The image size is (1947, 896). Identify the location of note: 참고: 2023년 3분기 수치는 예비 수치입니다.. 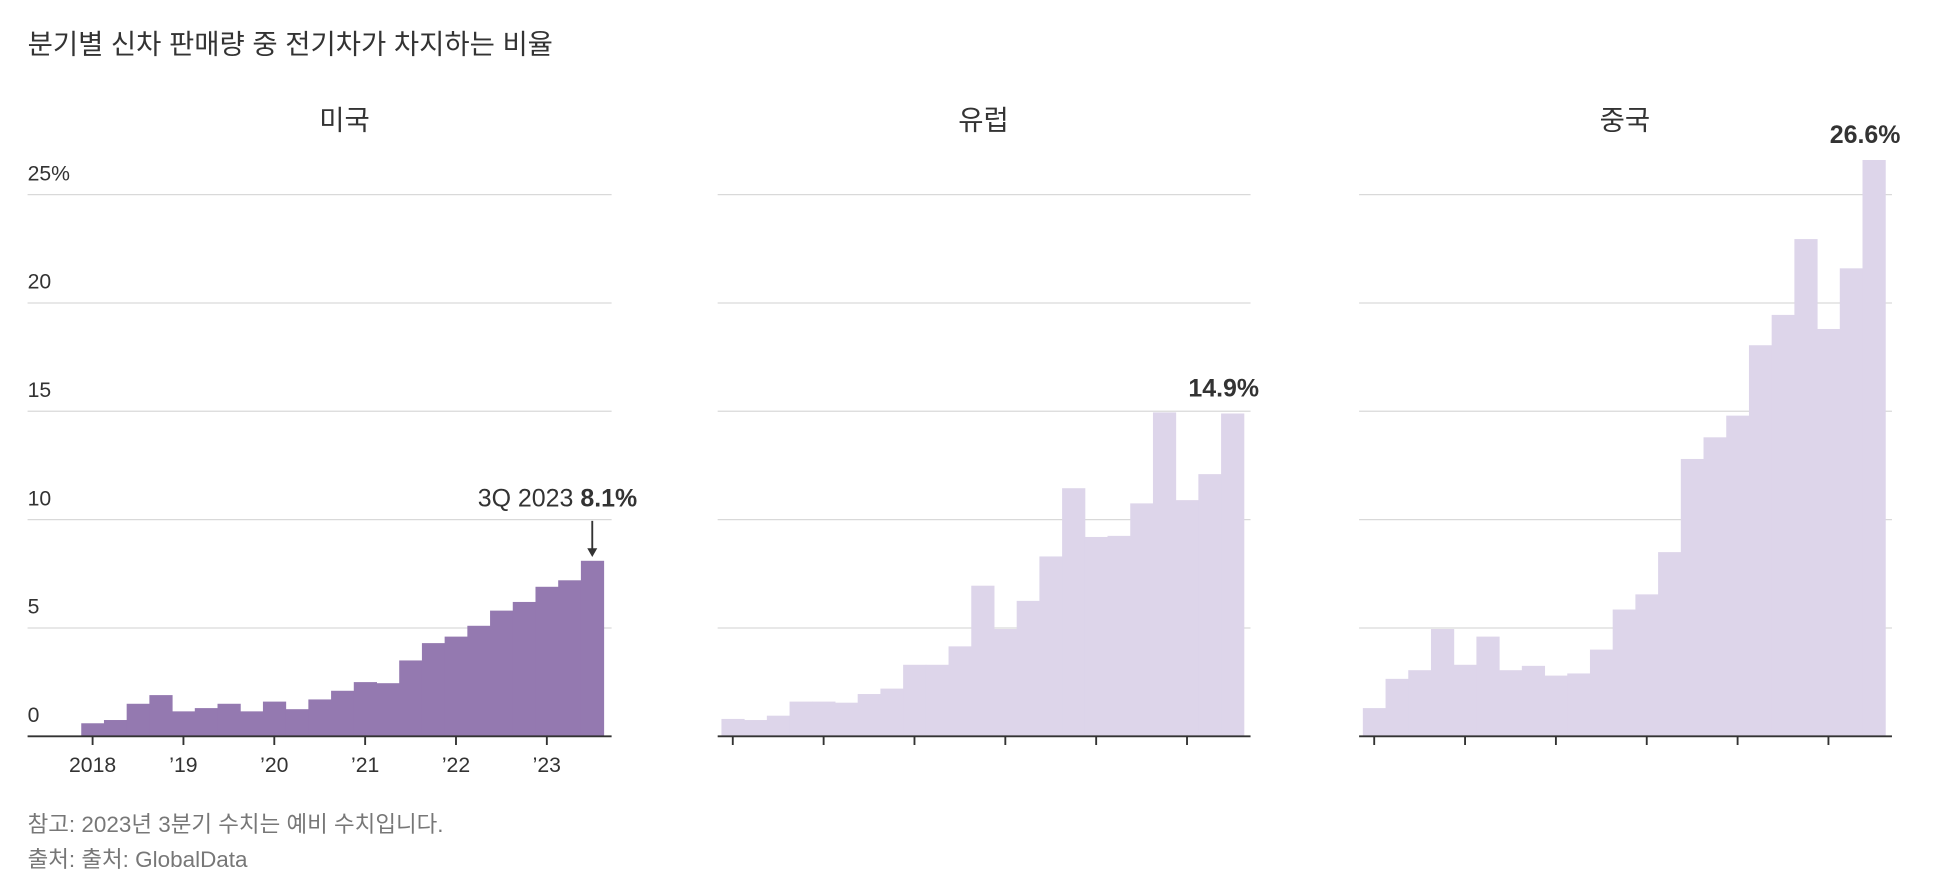
(236, 824).